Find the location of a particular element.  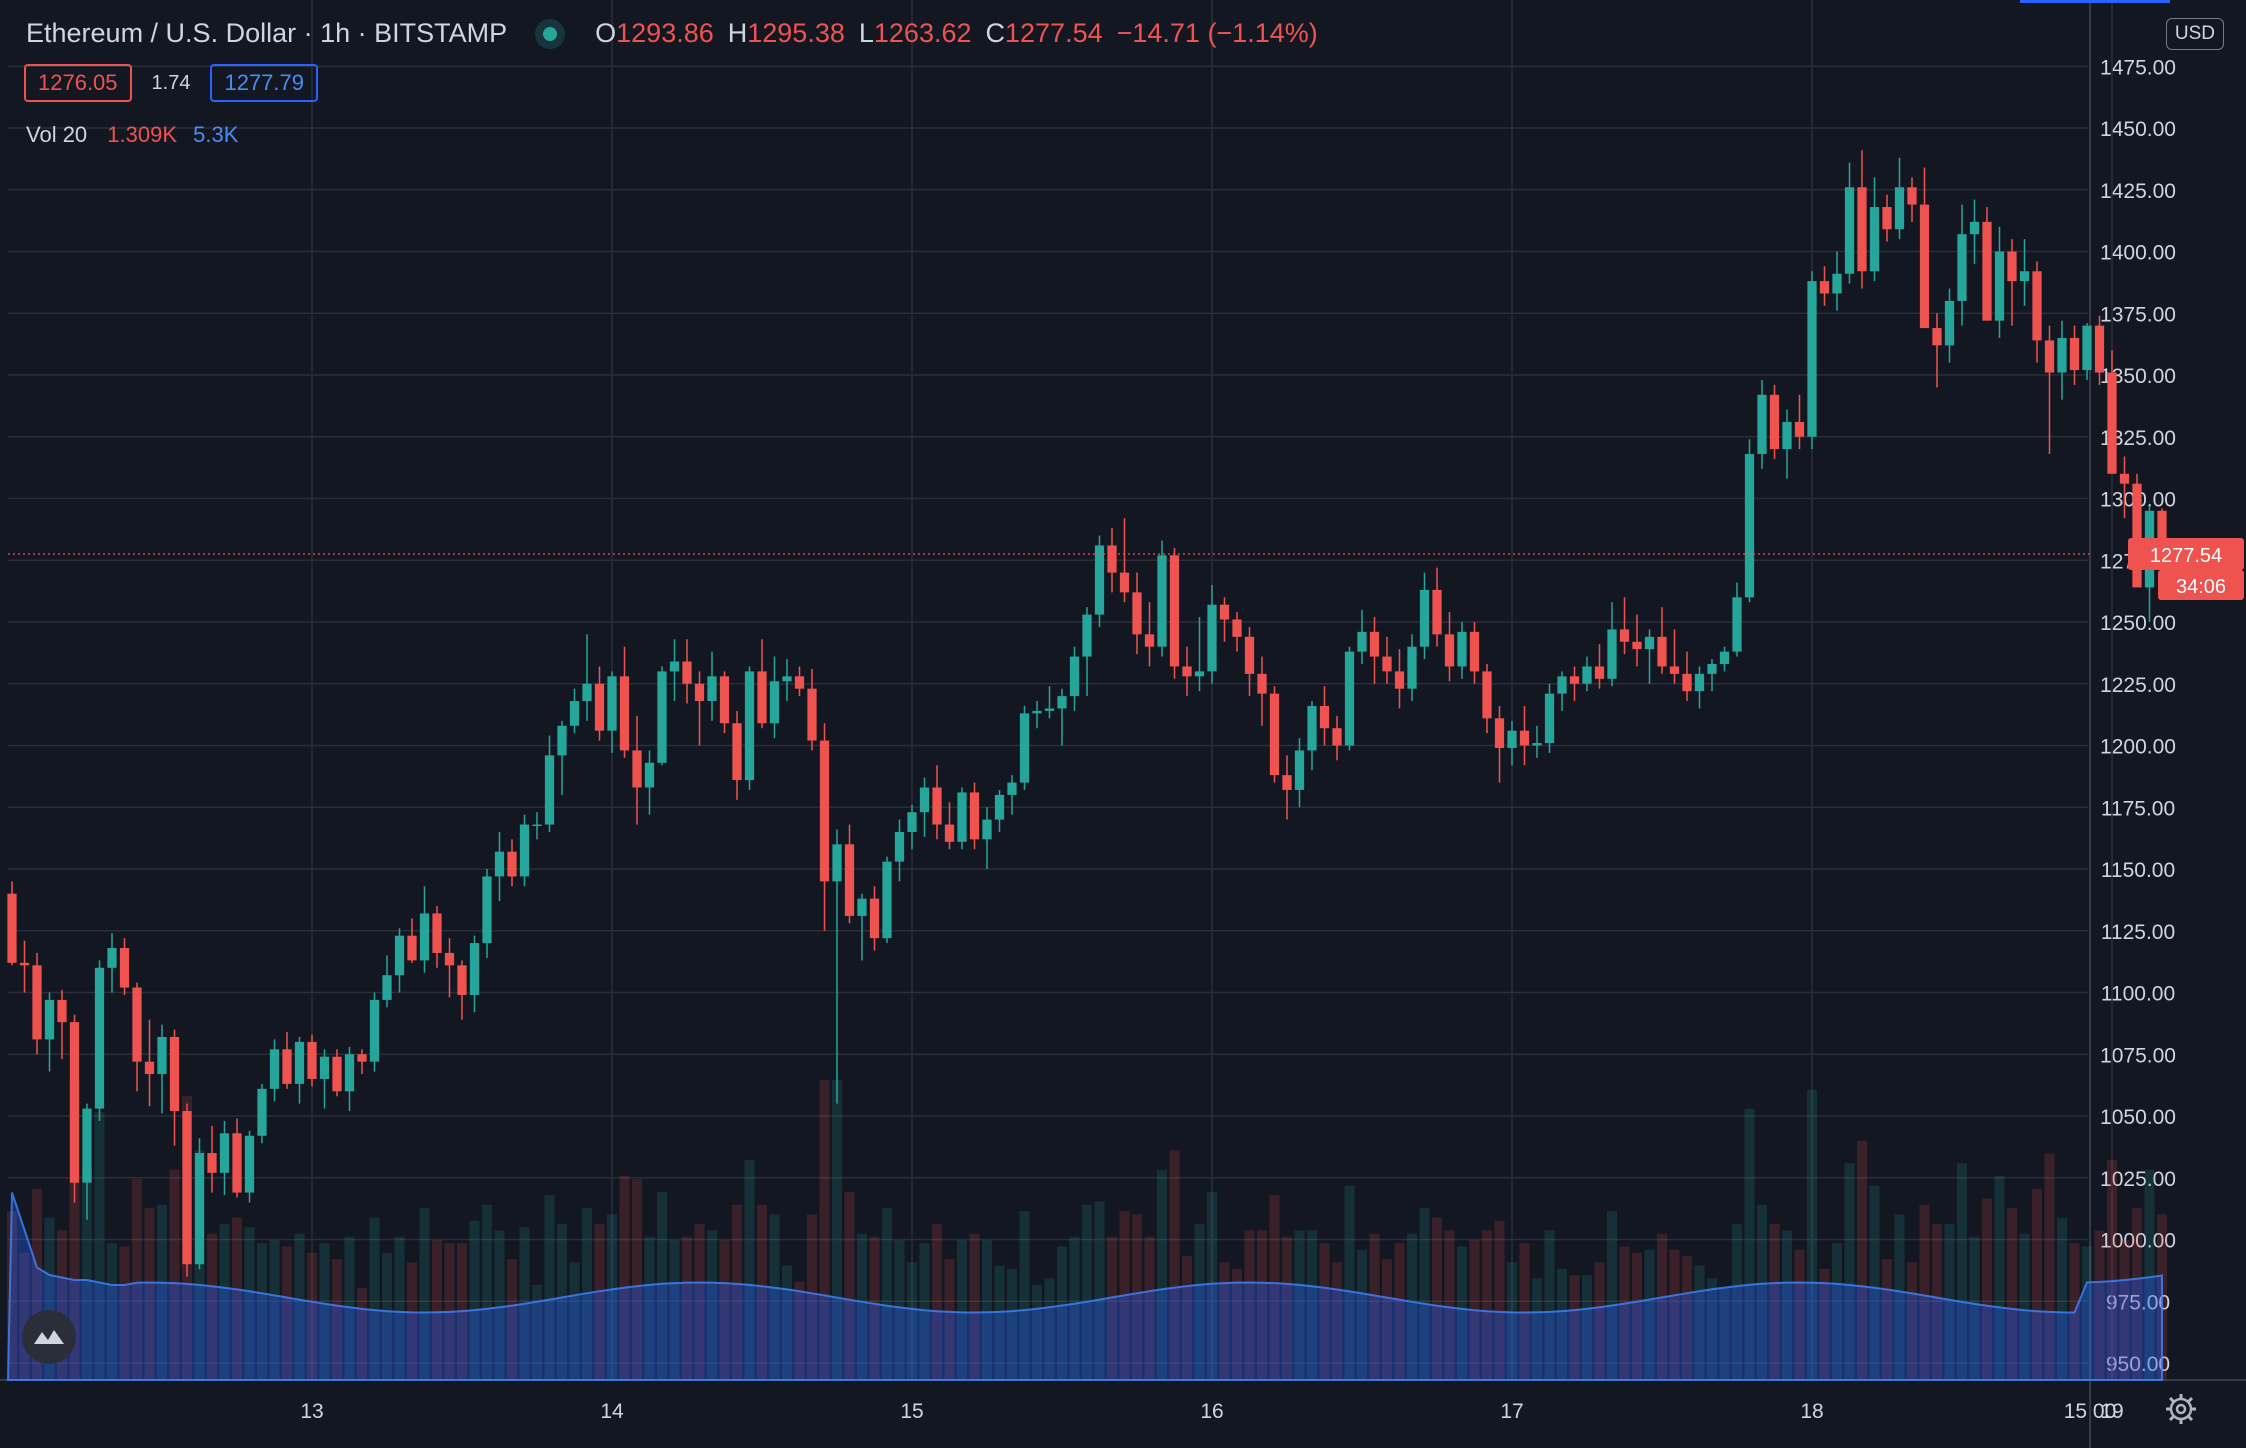

currency-button: USD is located at coordinates (2194, 34).